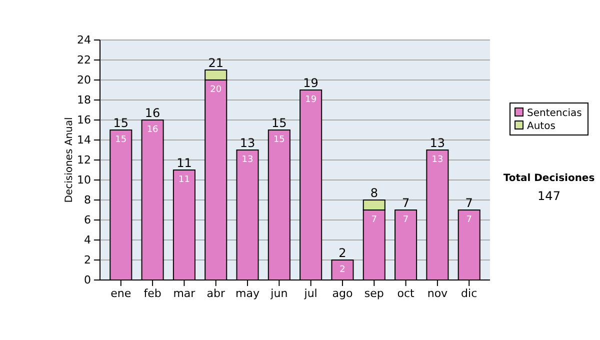  Describe the element at coordinates (87, 220) in the screenshot. I see `y-tick-label: 6` at that location.